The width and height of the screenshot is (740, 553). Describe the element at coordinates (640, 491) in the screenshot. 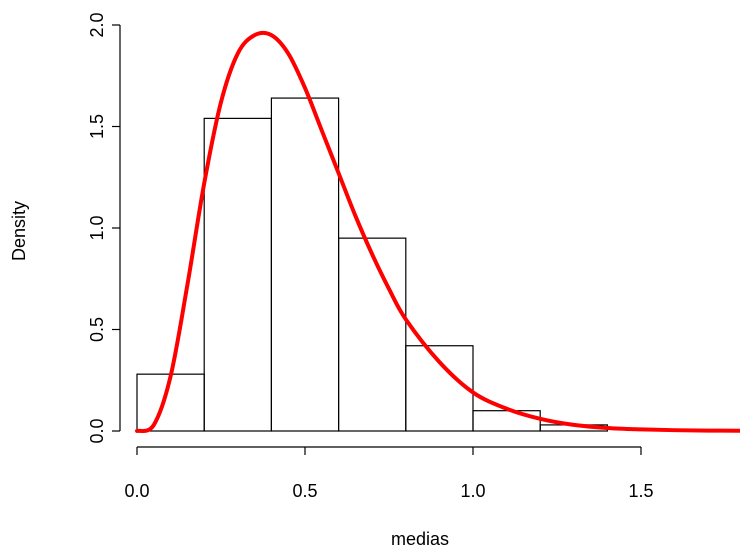

I see `x-tick-label-3: 1.5` at that location.